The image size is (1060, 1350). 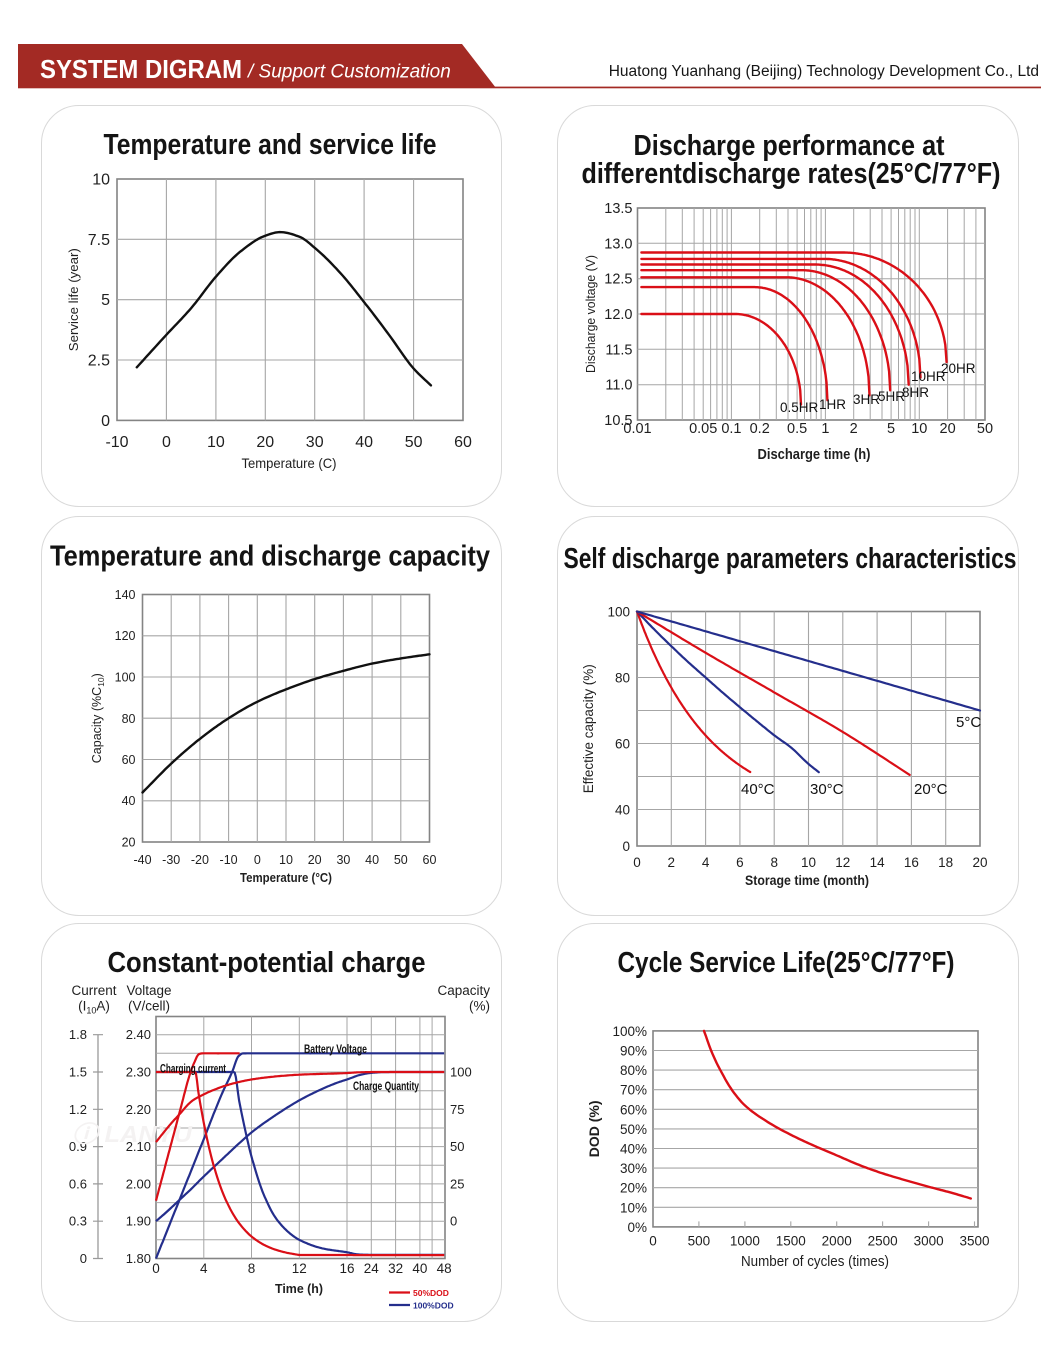 I want to click on svg-text: Constant-potential charge, so click(x=267, y=963).